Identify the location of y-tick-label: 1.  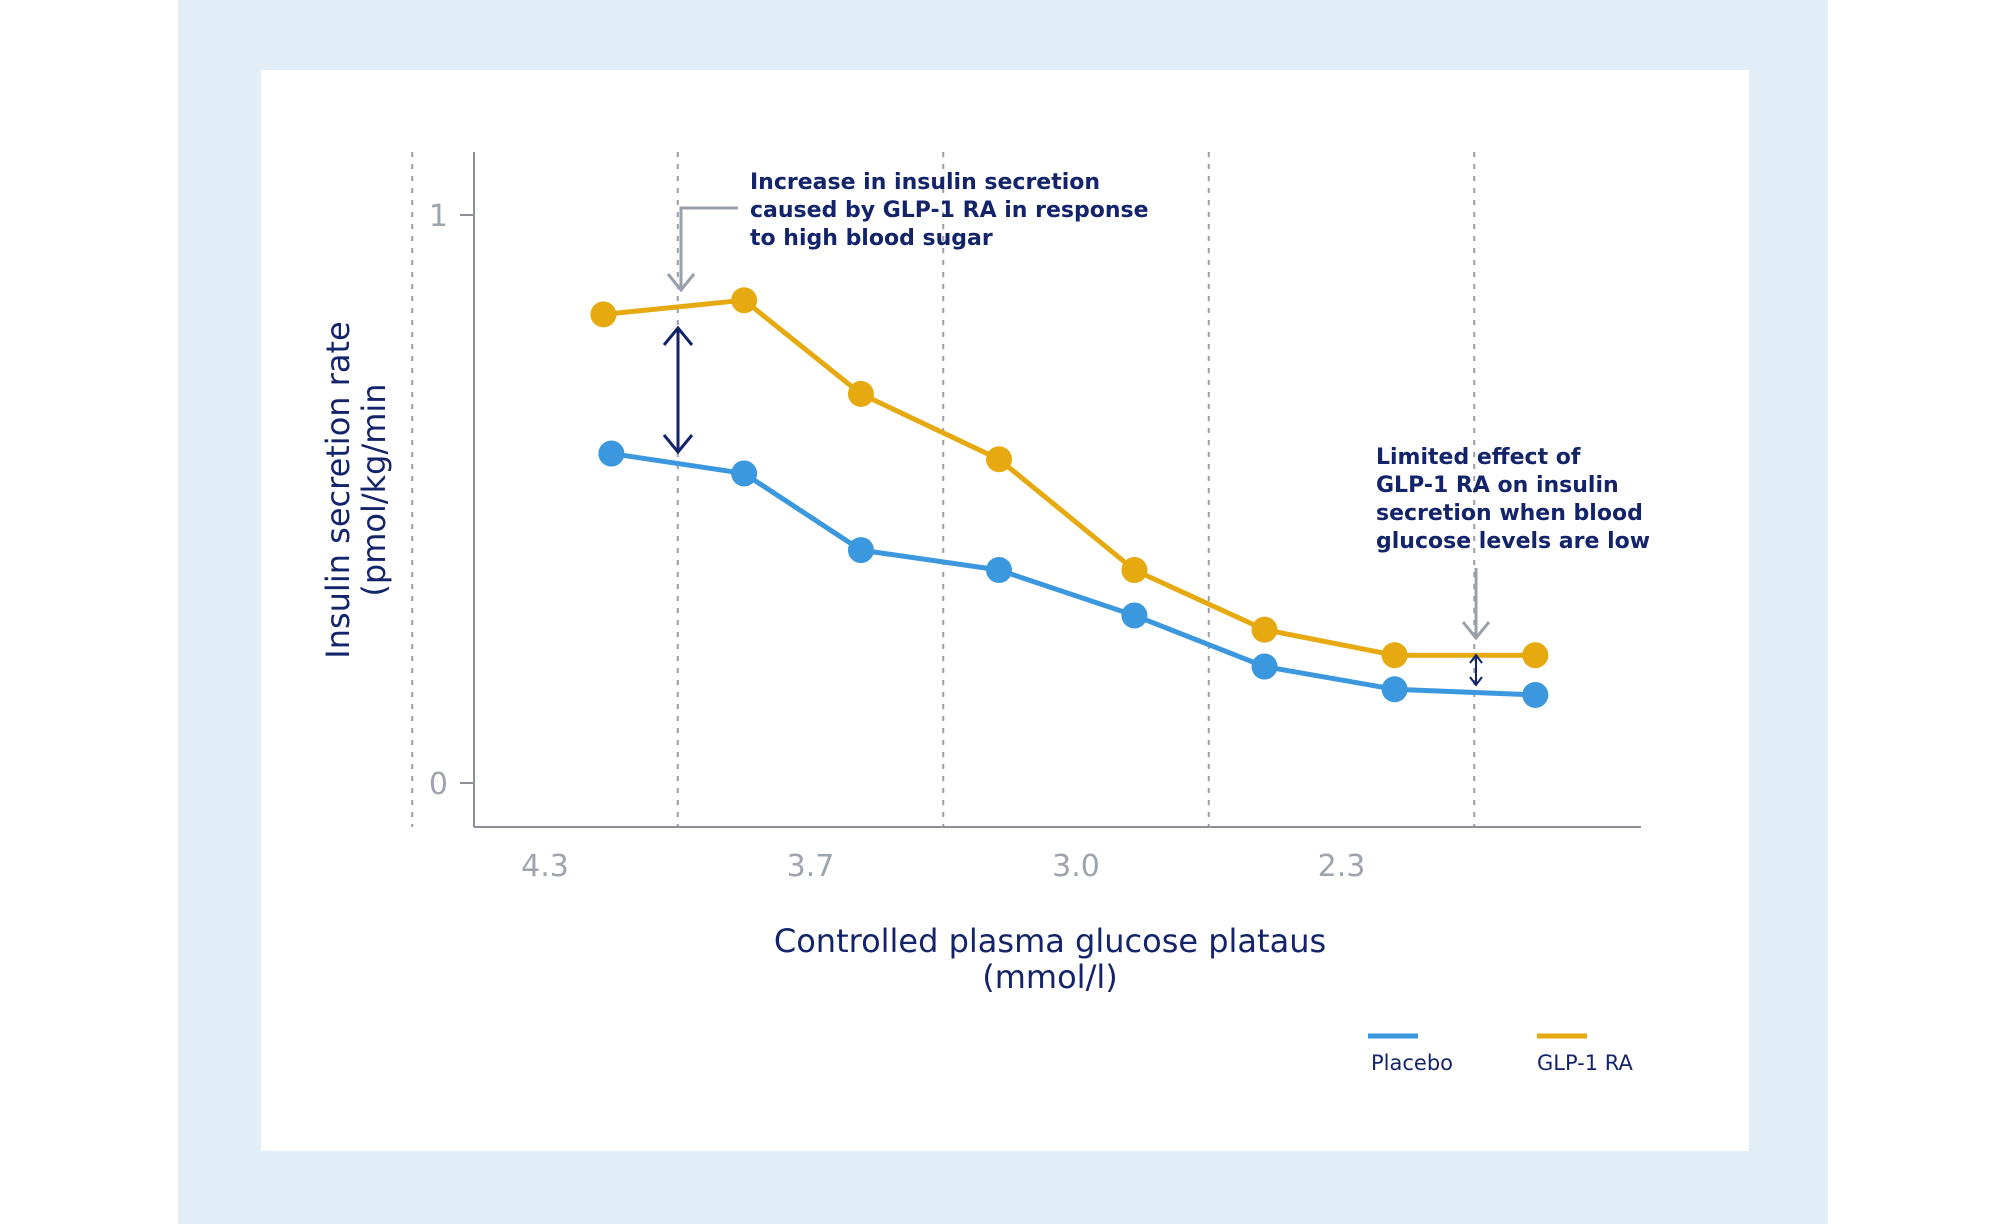
(438, 216).